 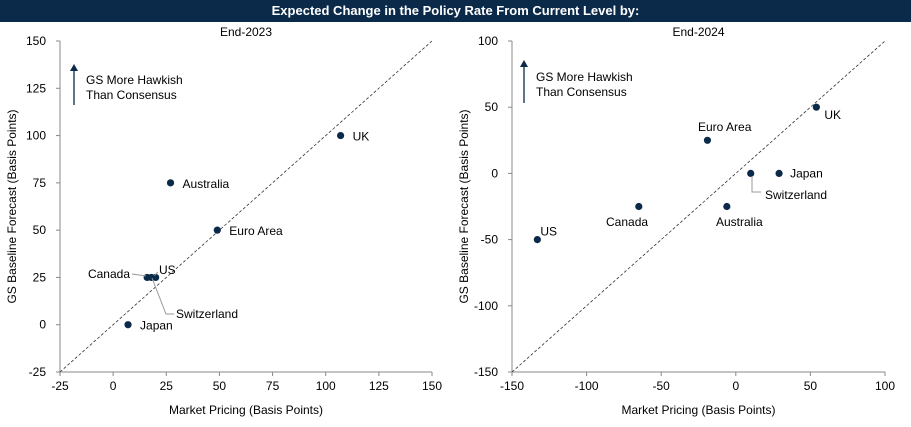 I want to click on panel-1-x-tick-label: -25, so click(x=60, y=386).